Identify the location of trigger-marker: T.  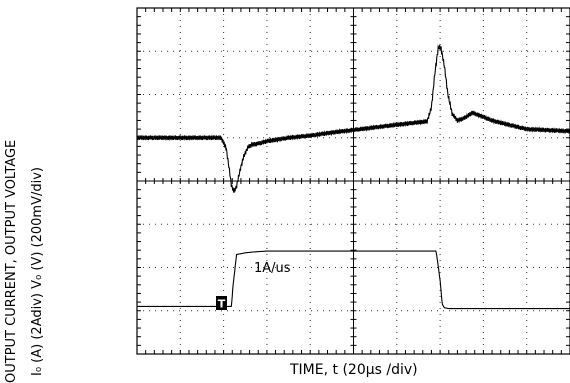
(221, 303).